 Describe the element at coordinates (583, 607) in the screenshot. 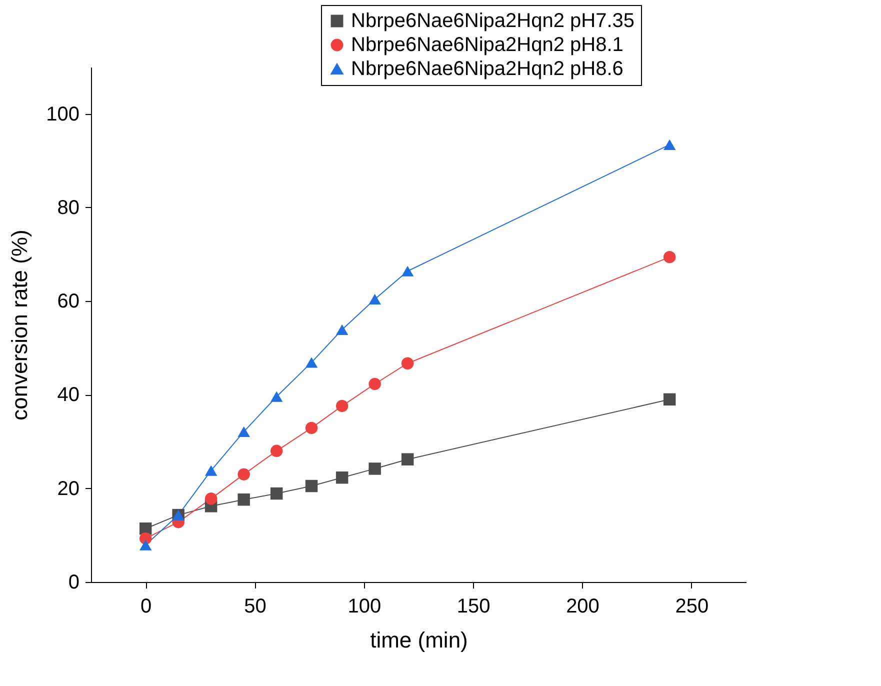

I see `x-tick-label: 200` at that location.